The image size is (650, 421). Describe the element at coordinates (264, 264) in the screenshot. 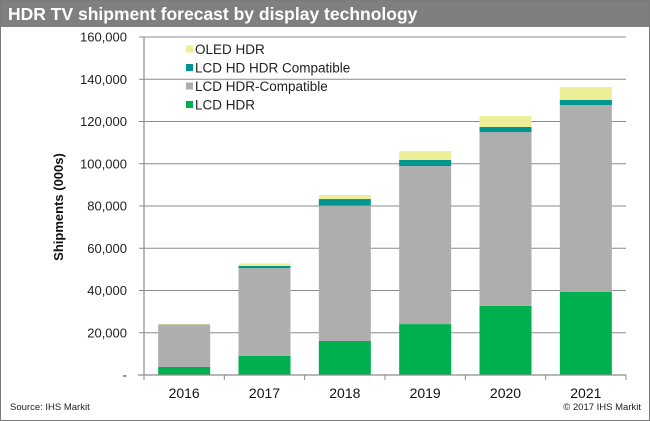

I see `bar-oled-hdr-2017` at that location.